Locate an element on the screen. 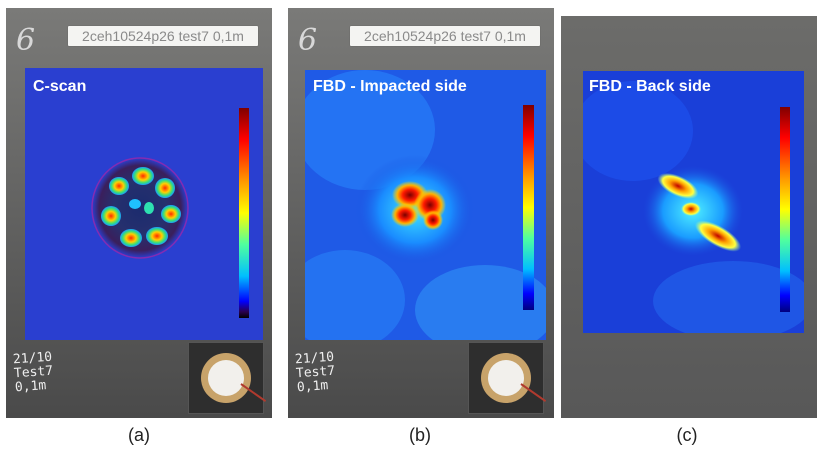 The width and height of the screenshot is (823, 451). damage-blobs is located at coordinates (141, 207).